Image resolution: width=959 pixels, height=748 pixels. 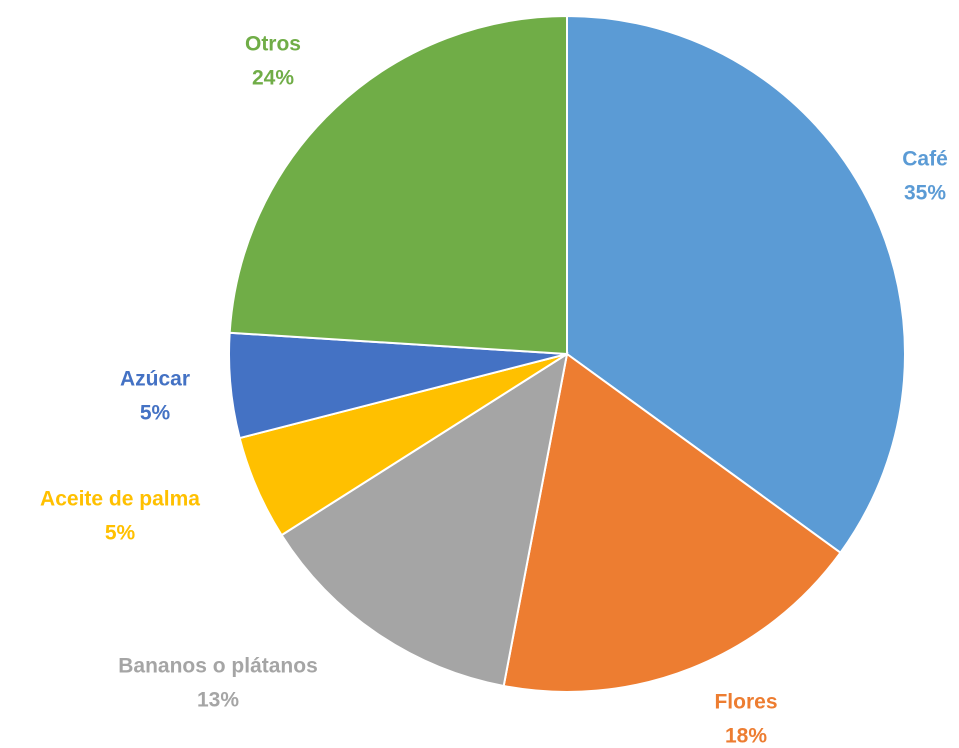 What do you see at coordinates (424, 519) in the screenshot?
I see `pie-slice` at bounding box center [424, 519].